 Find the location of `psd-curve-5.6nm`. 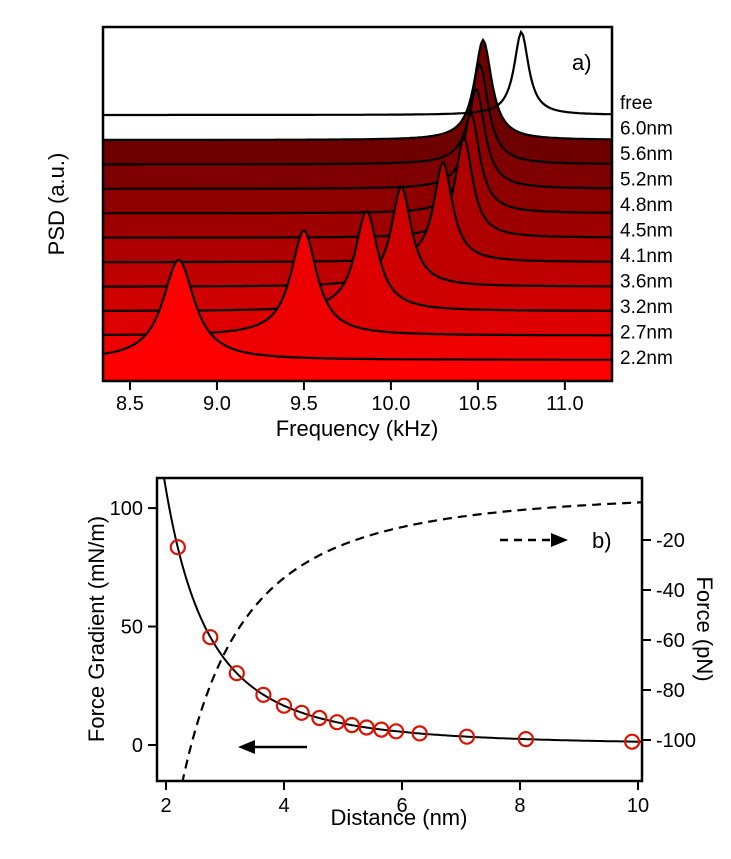

psd-curve-5.6nm is located at coordinates (357, 114).